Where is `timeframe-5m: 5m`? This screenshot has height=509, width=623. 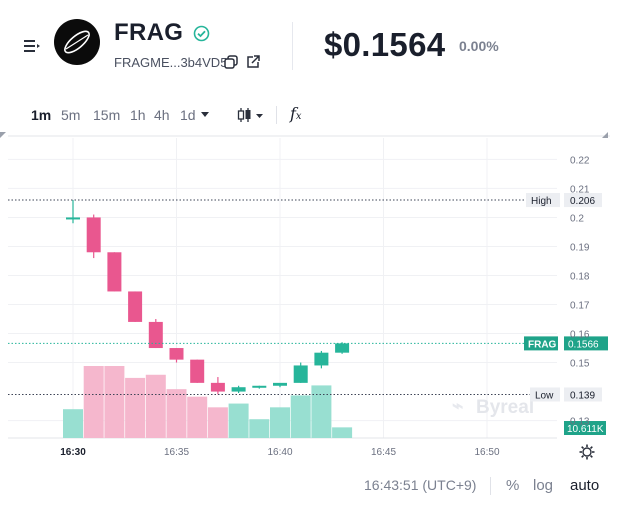 timeframe-5m: 5m is located at coordinates (71, 115).